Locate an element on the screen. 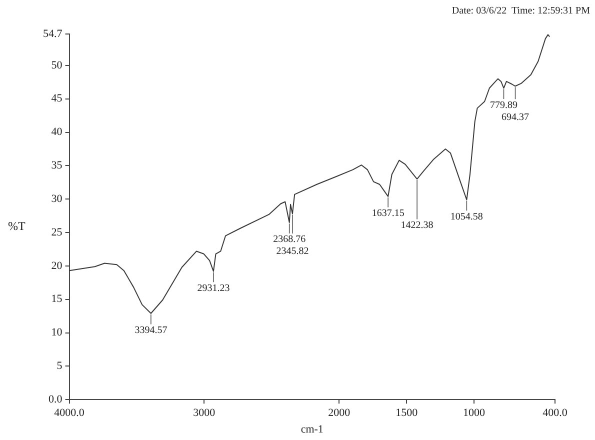 The image size is (595, 440). annotation: 694.37 is located at coordinates (516, 117).